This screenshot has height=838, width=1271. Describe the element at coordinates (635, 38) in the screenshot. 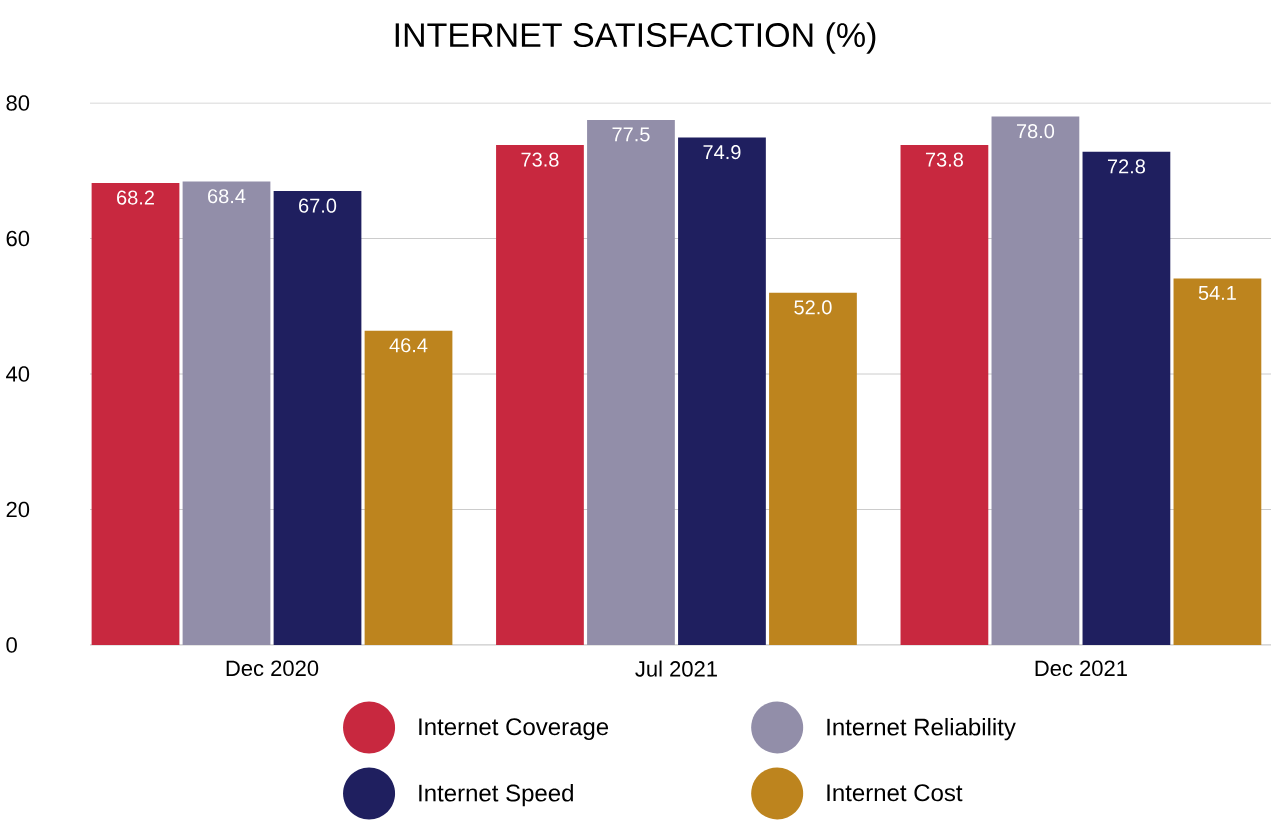

I see `chart-title: INTERNET SATISFACTION (%)` at that location.